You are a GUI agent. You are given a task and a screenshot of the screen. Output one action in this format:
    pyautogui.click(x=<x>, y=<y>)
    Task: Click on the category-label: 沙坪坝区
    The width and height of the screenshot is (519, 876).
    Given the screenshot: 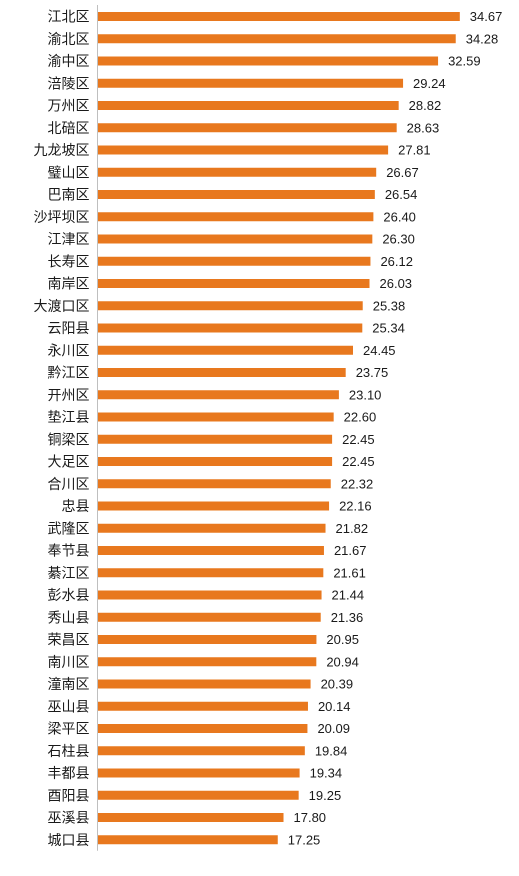 What is the action you would take?
    pyautogui.click(x=62, y=218)
    